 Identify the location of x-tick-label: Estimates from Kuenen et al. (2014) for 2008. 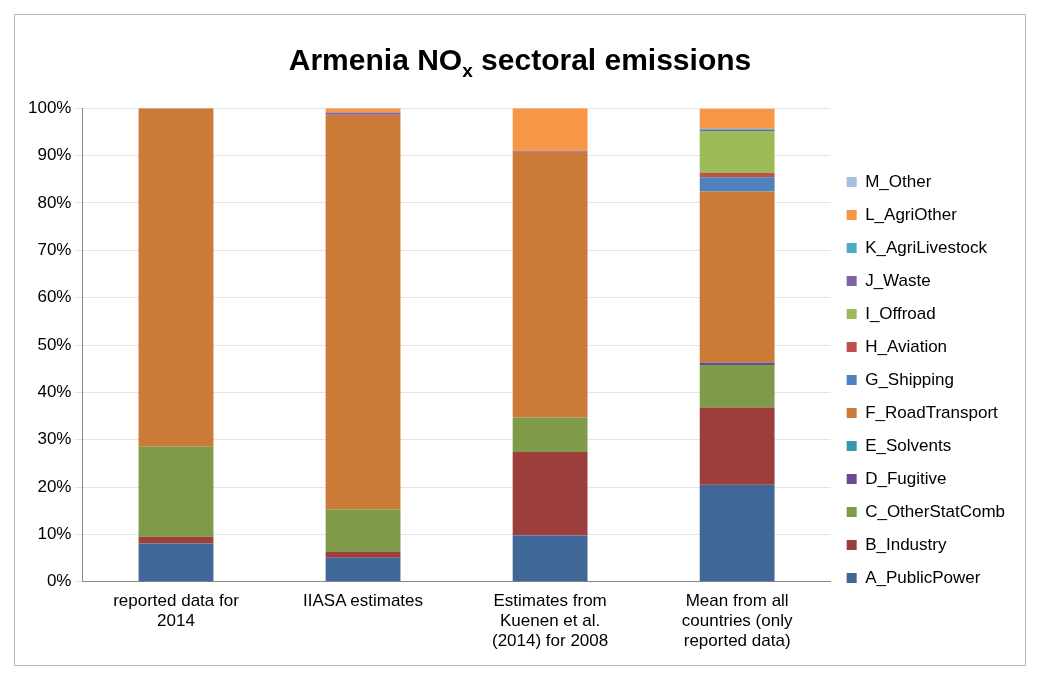
(550, 620).